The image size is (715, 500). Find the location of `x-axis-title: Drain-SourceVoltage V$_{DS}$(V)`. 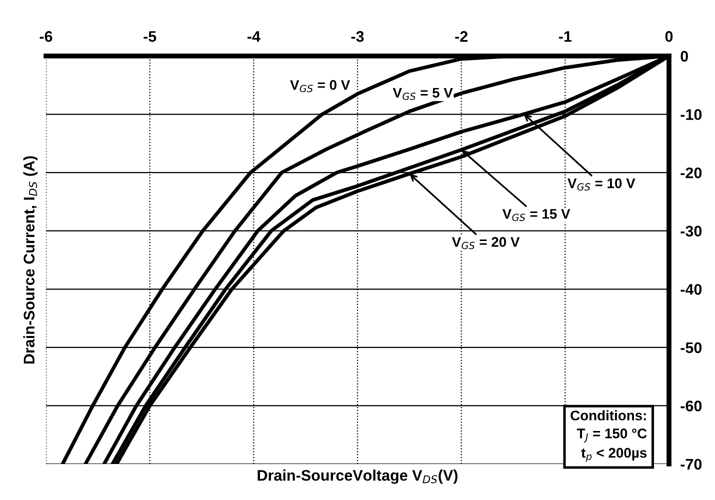

x-axis-title: Drain-SourceVoltage V$_{DS}$(V) is located at coordinates (358, 477).